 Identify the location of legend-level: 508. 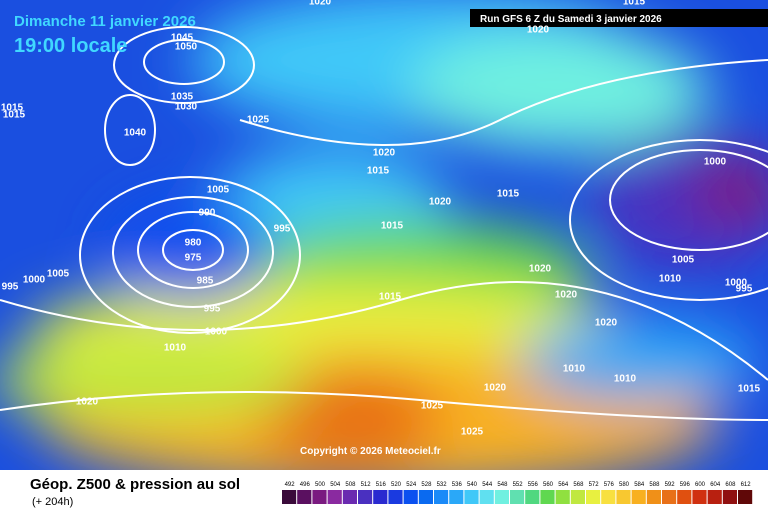
(350, 485).